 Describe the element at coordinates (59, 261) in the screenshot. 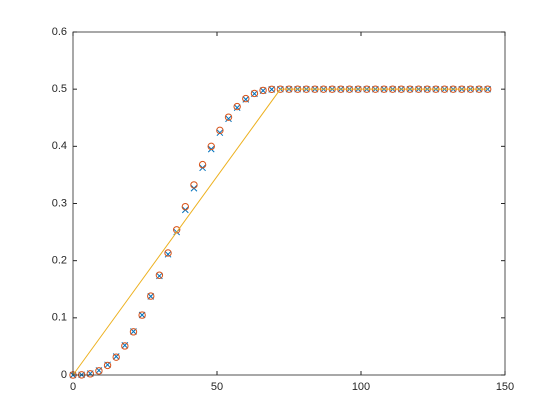

I see `y-tick-label: 0.2` at that location.